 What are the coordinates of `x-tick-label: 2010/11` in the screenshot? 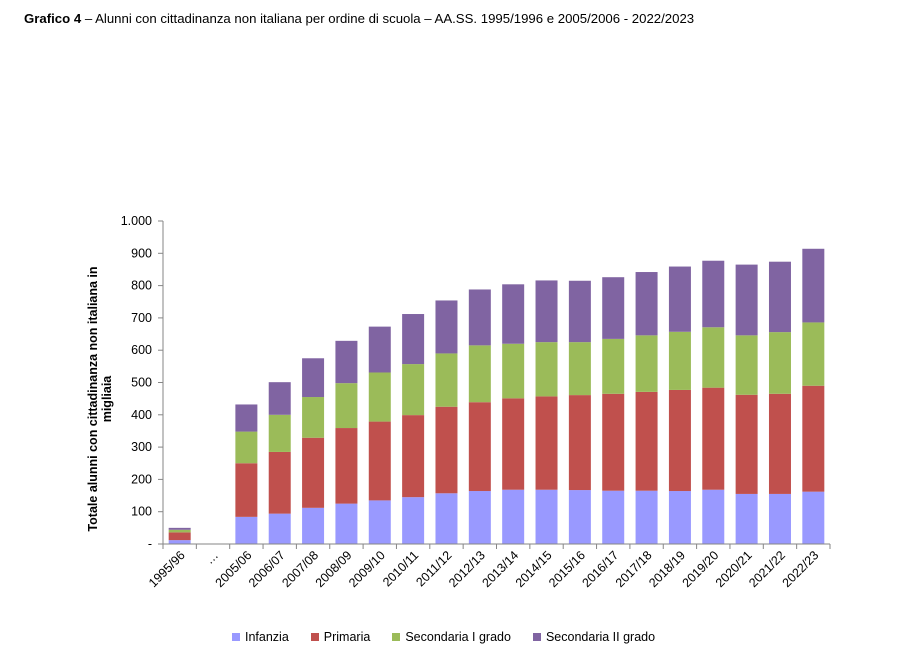 It's located at (400, 568).